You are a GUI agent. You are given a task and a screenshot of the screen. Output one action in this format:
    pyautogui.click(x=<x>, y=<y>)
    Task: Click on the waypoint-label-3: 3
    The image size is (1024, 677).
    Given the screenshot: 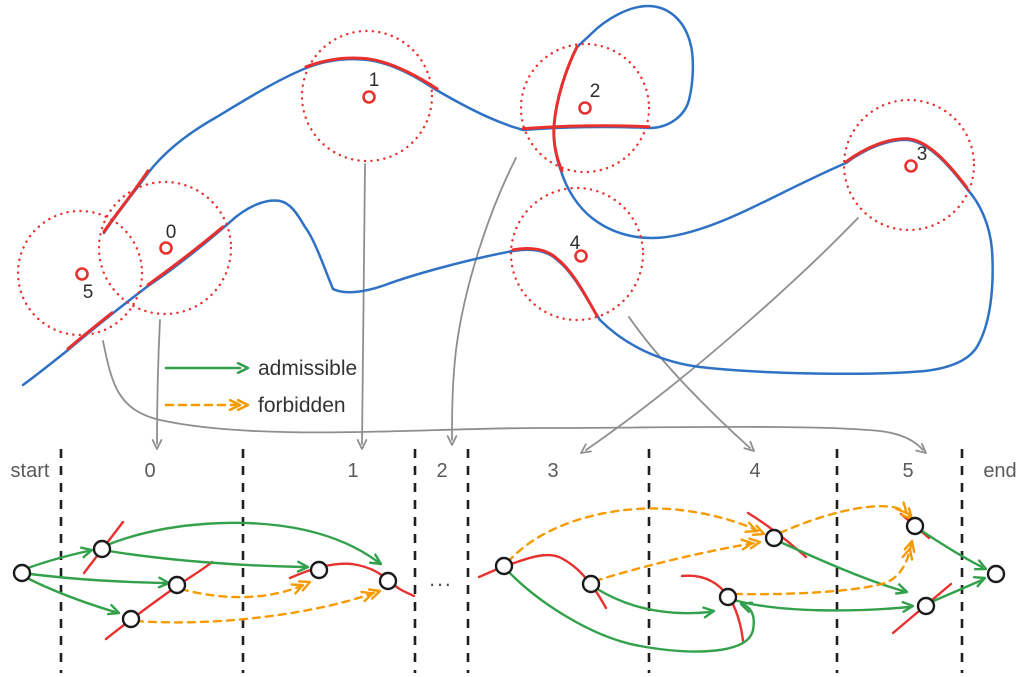 What is the action you would take?
    pyautogui.click(x=922, y=154)
    